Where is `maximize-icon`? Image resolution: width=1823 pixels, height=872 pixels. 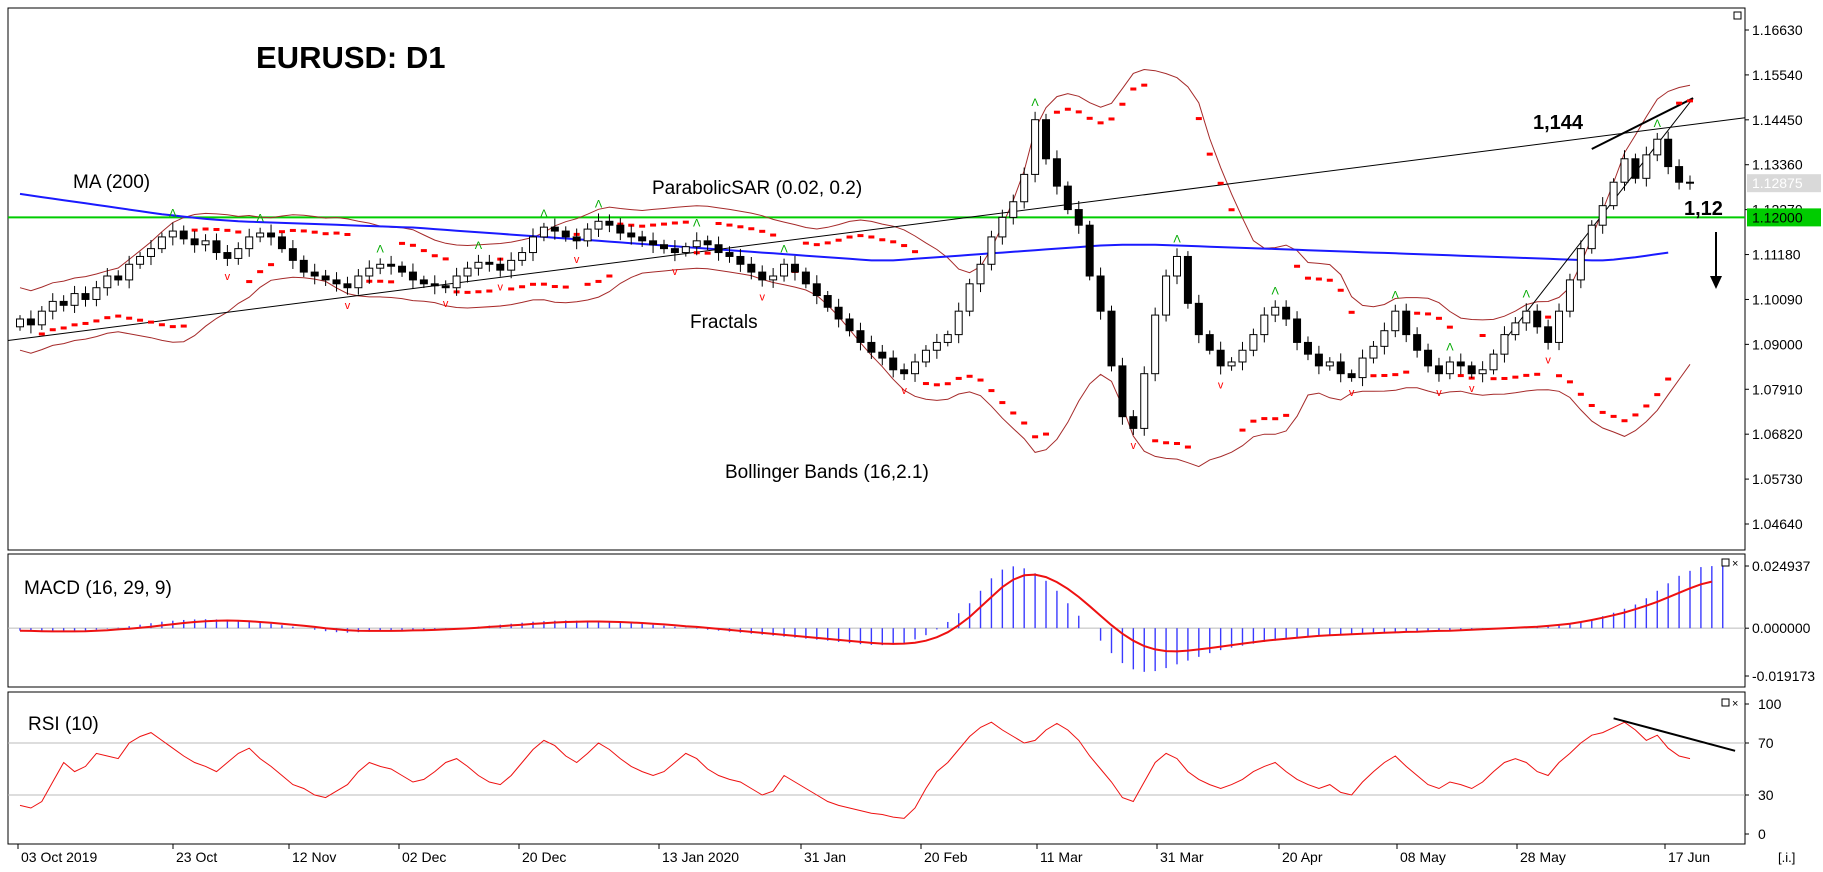 maximize-icon is located at coordinates (1737, 15).